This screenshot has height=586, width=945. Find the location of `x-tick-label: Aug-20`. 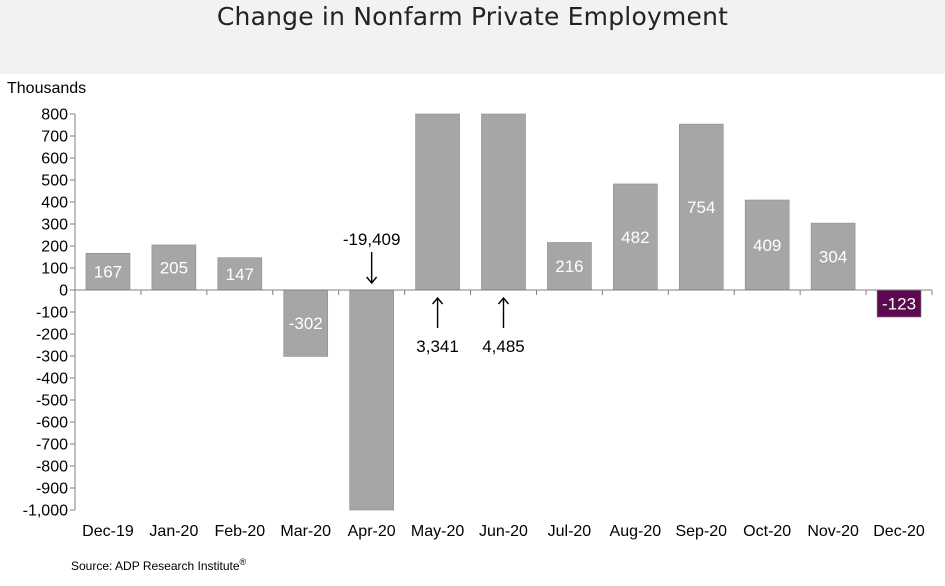

x-tick-label: Aug-20 is located at coordinates (636, 531).